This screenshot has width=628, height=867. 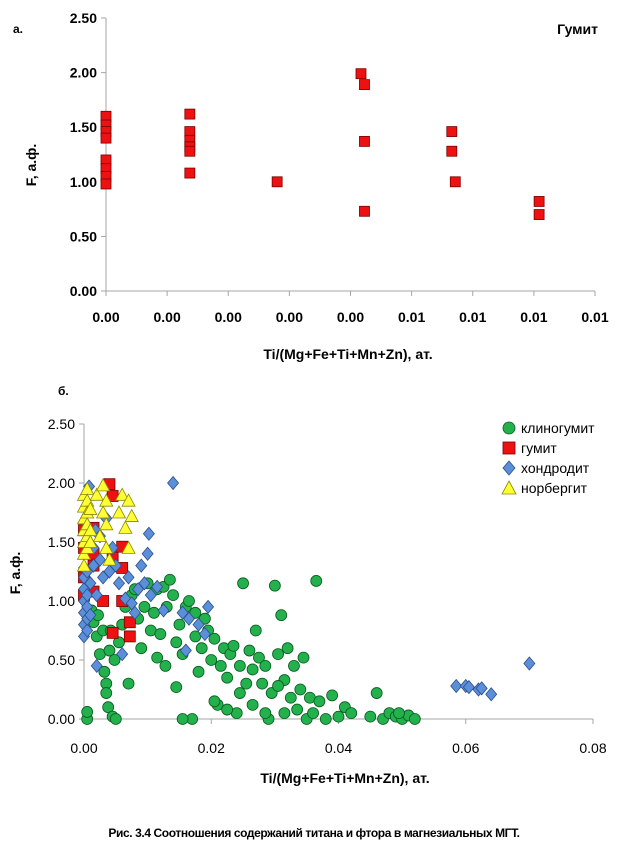 I want to click on chart-a-x-axis-title: Ti/(Mg+Fe+Ti+Mn+Zn), ат., so click(x=347, y=354).